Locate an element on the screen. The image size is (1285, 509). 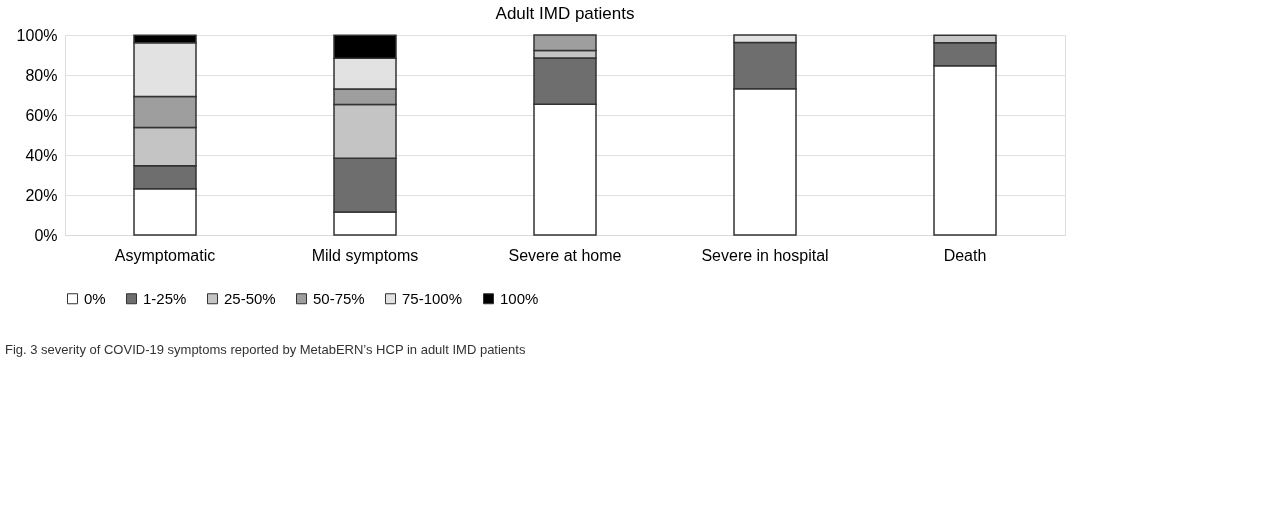
y-tick-label: 60% is located at coordinates (41, 115).